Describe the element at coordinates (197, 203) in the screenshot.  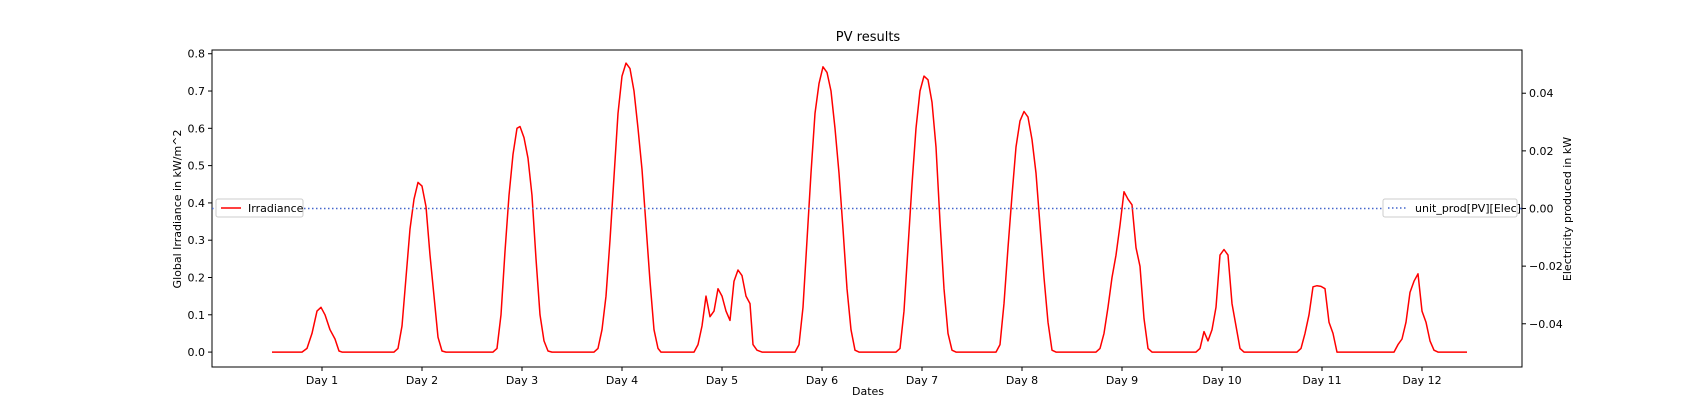
I see `y-left-tick-label: 0.4` at that location.